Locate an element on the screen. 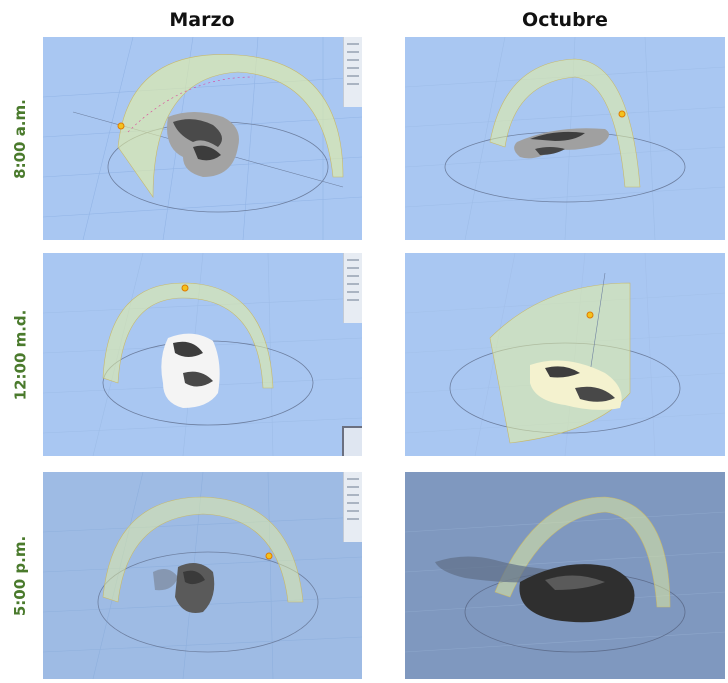  column-header-march: Marzo is located at coordinates (202, 20).